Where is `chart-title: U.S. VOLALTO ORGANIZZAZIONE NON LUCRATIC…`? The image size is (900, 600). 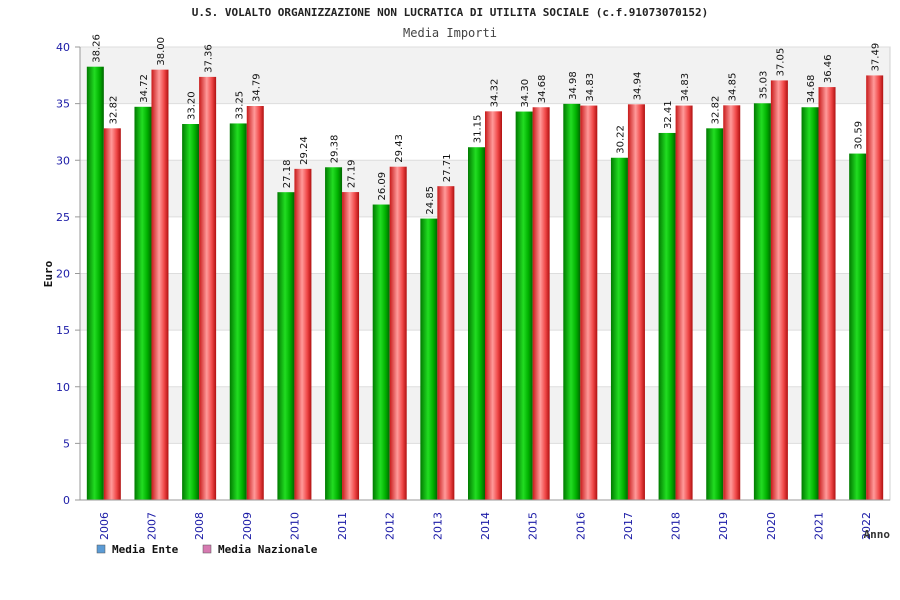 chart-title: U.S. VOLALTO ORGANIZZAZIONE NON LUCRATIC… is located at coordinates (450, 12).